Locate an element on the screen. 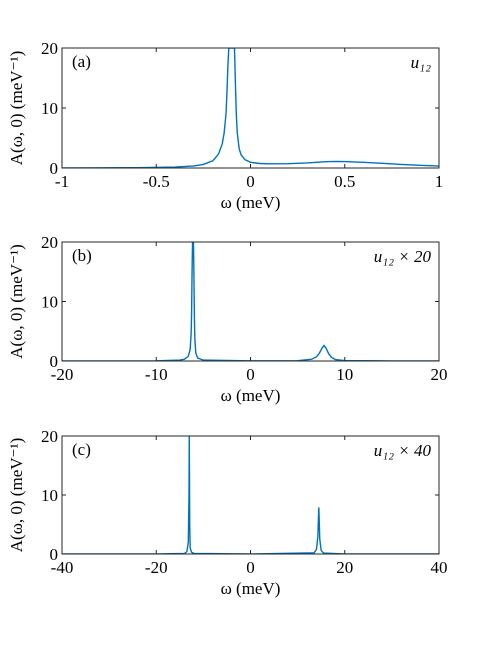 The image size is (485, 646). panel-label: (a) is located at coordinates (81, 61).